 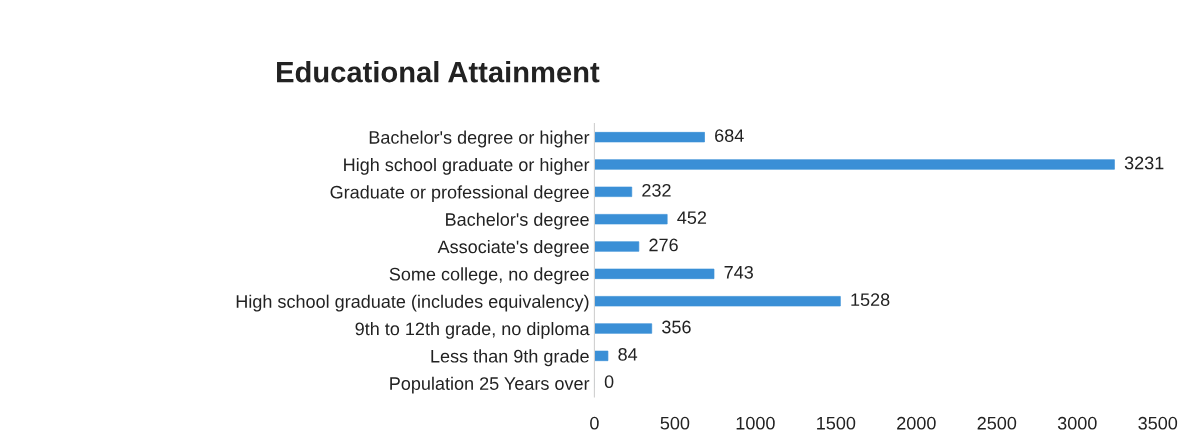 I want to click on chart-title: Educational Attainment, so click(x=438, y=72).